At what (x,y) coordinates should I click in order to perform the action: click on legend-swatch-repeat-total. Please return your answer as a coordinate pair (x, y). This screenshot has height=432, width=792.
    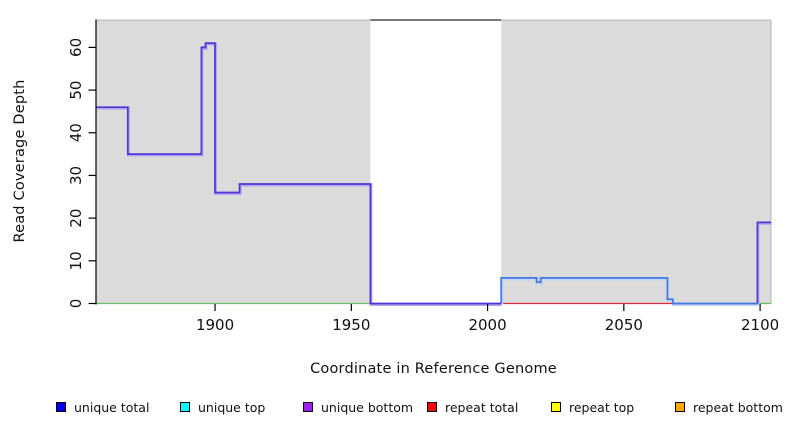
    Looking at the image, I should click on (432, 407).